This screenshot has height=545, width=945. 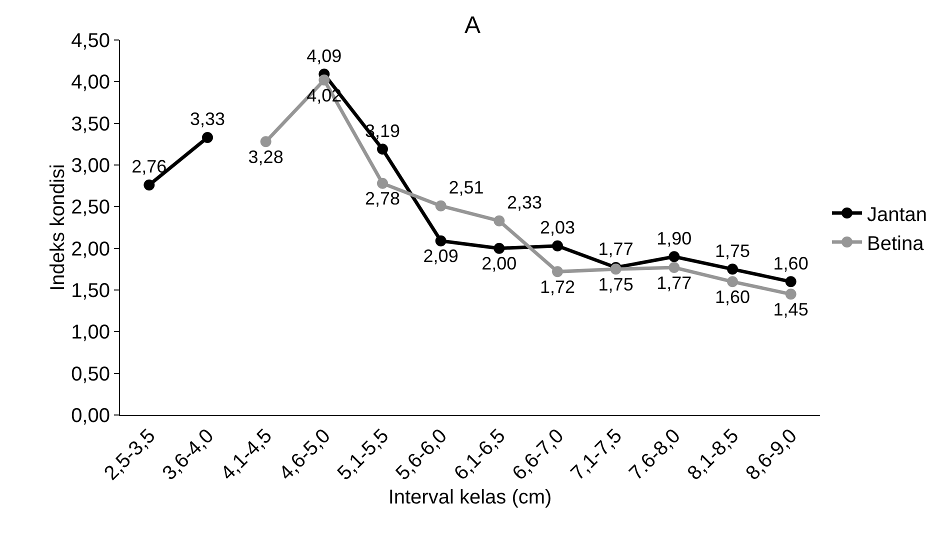 I want to click on x-axis-title: Interval kelas (cm), so click(x=470, y=497).